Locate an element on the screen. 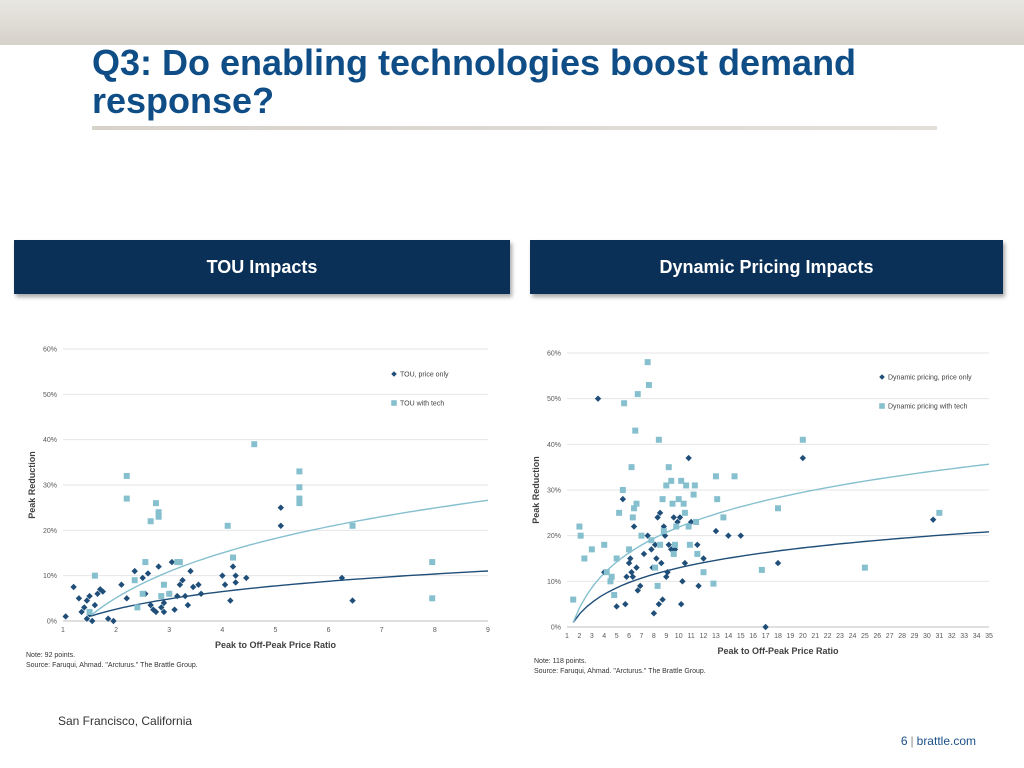 The height and width of the screenshot is (768, 1024). trendline-with-tech is located at coordinates (781, 543).